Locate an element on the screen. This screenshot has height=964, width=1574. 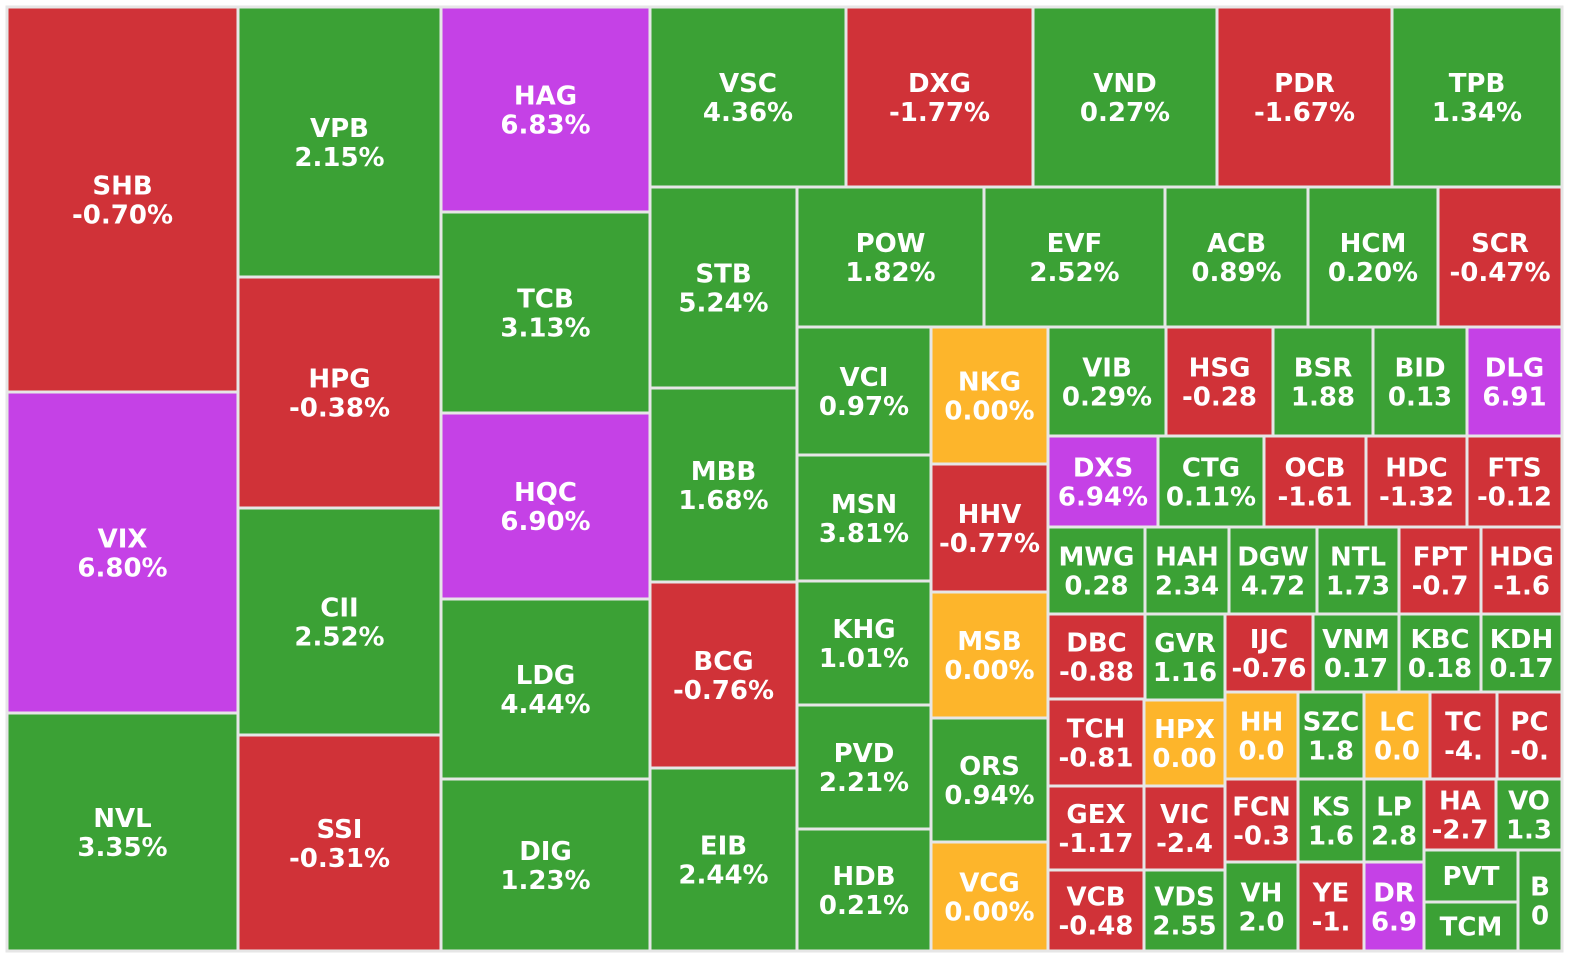
cell-shb: SHB-0.70% is located at coordinates (122, 199).